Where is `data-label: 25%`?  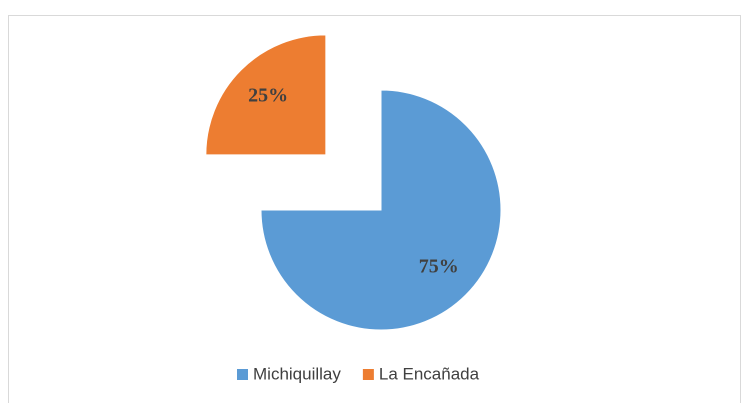
data-label: 25% is located at coordinates (268, 96).